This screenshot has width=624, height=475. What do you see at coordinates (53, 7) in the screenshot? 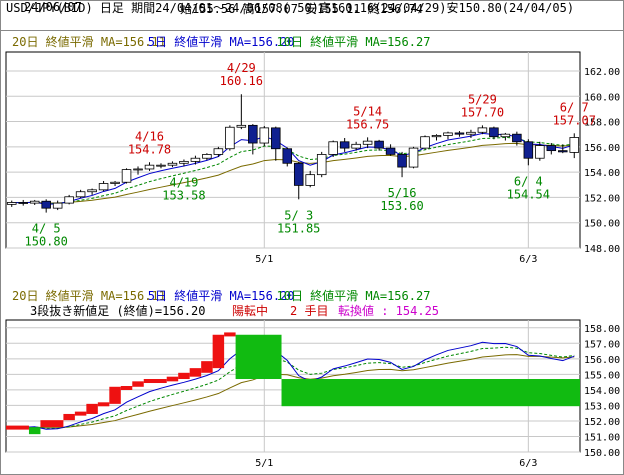
I see `header-date: 24/06/07` at bounding box center [53, 7].